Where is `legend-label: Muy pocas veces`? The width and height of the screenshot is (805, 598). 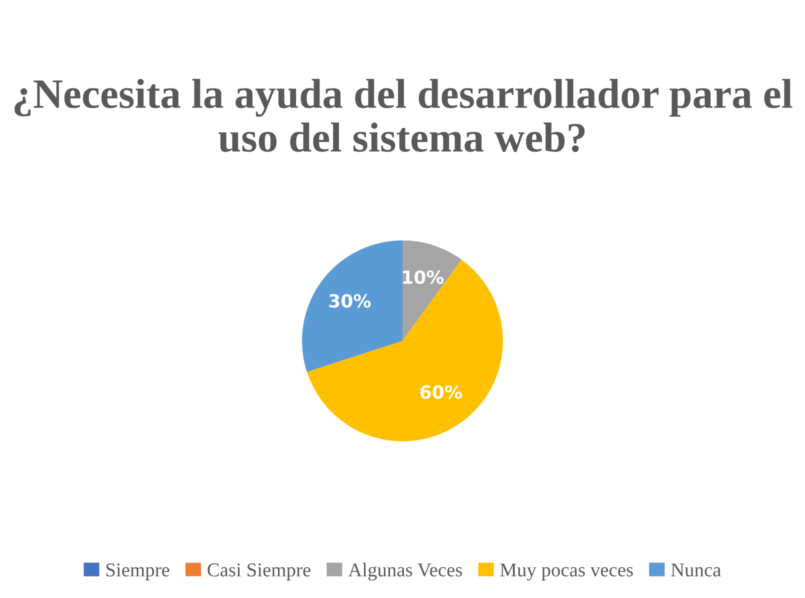
legend-label: Muy pocas veces is located at coordinates (566, 572).